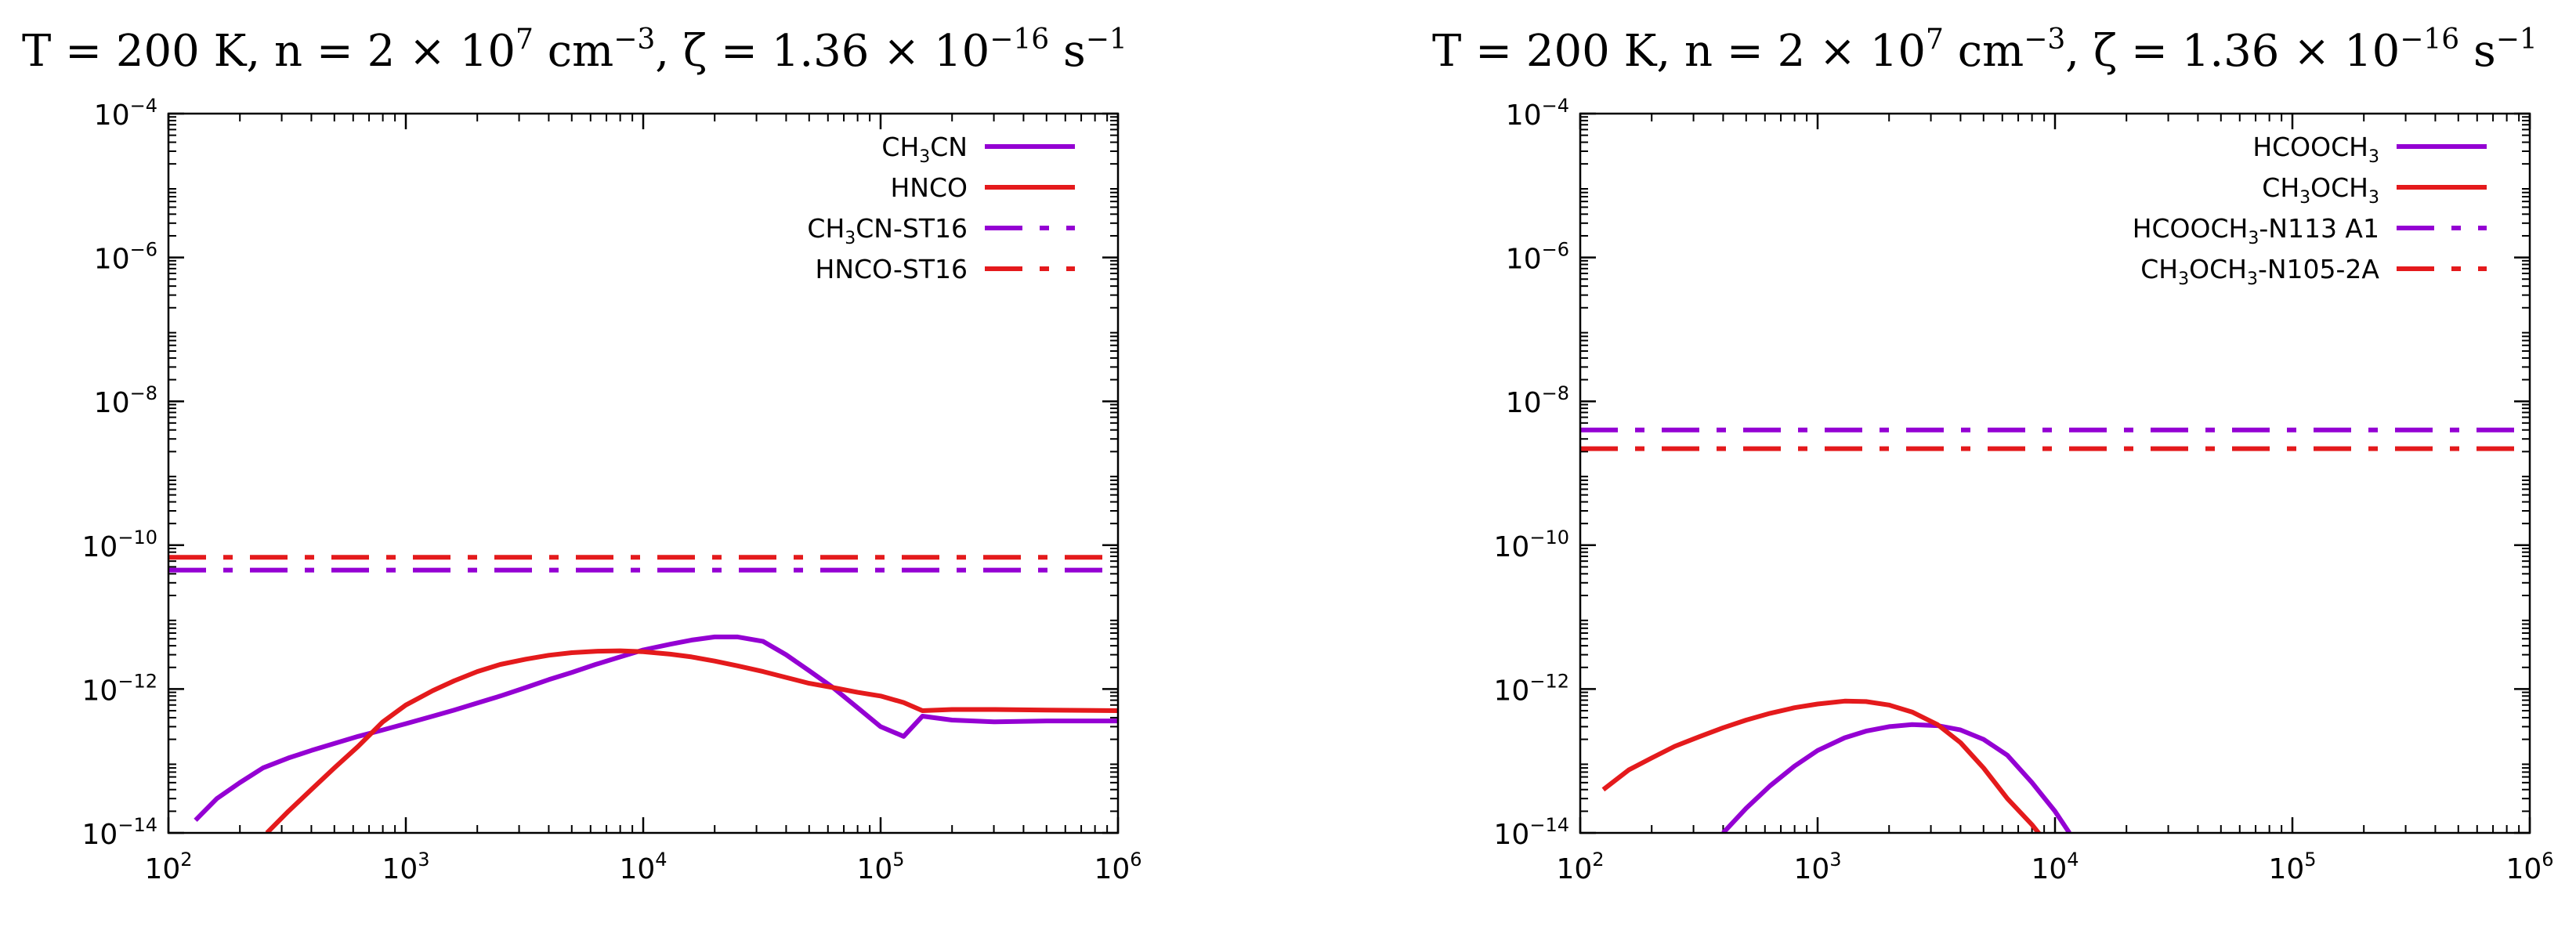 The width and height of the screenshot is (2576, 952). What do you see at coordinates (2321, 190) in the screenshot?
I see `legend-label: CH3OCH3` at bounding box center [2321, 190].